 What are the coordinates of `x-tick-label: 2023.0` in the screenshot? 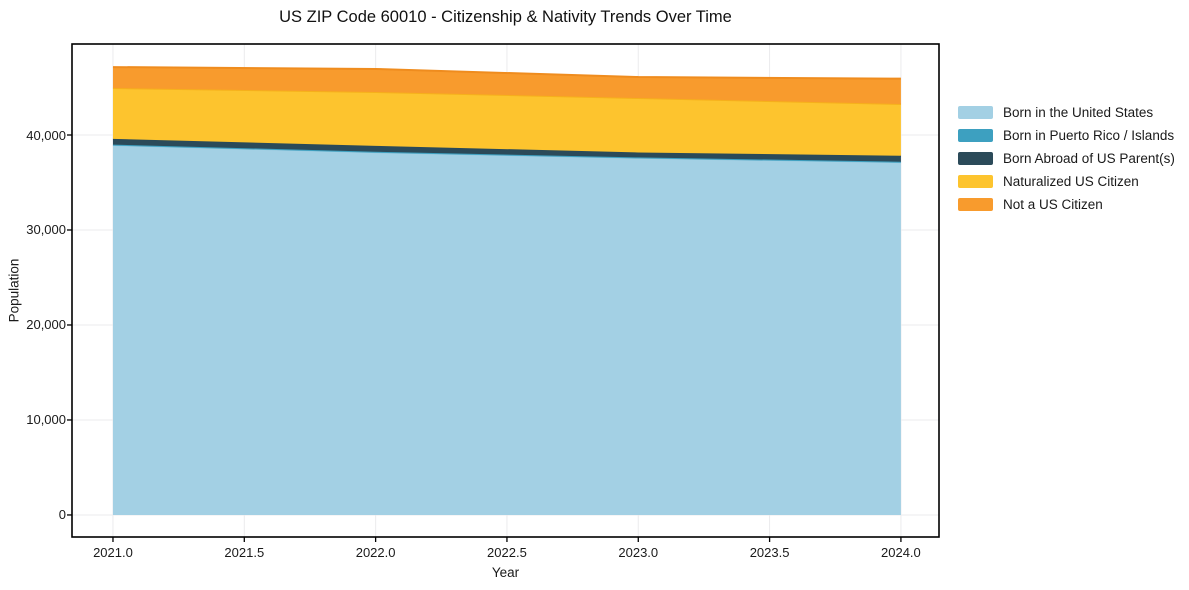 It's located at (638, 552).